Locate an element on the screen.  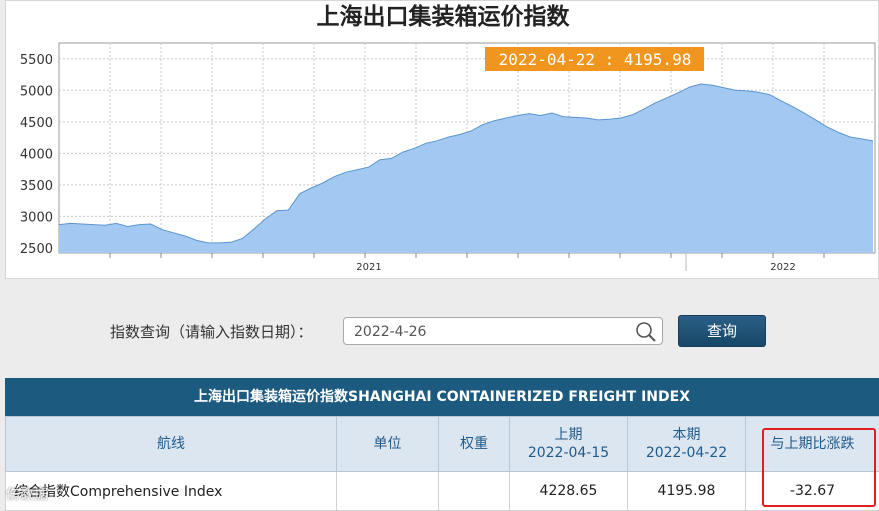
query-button: 查询 is located at coordinates (722, 331).